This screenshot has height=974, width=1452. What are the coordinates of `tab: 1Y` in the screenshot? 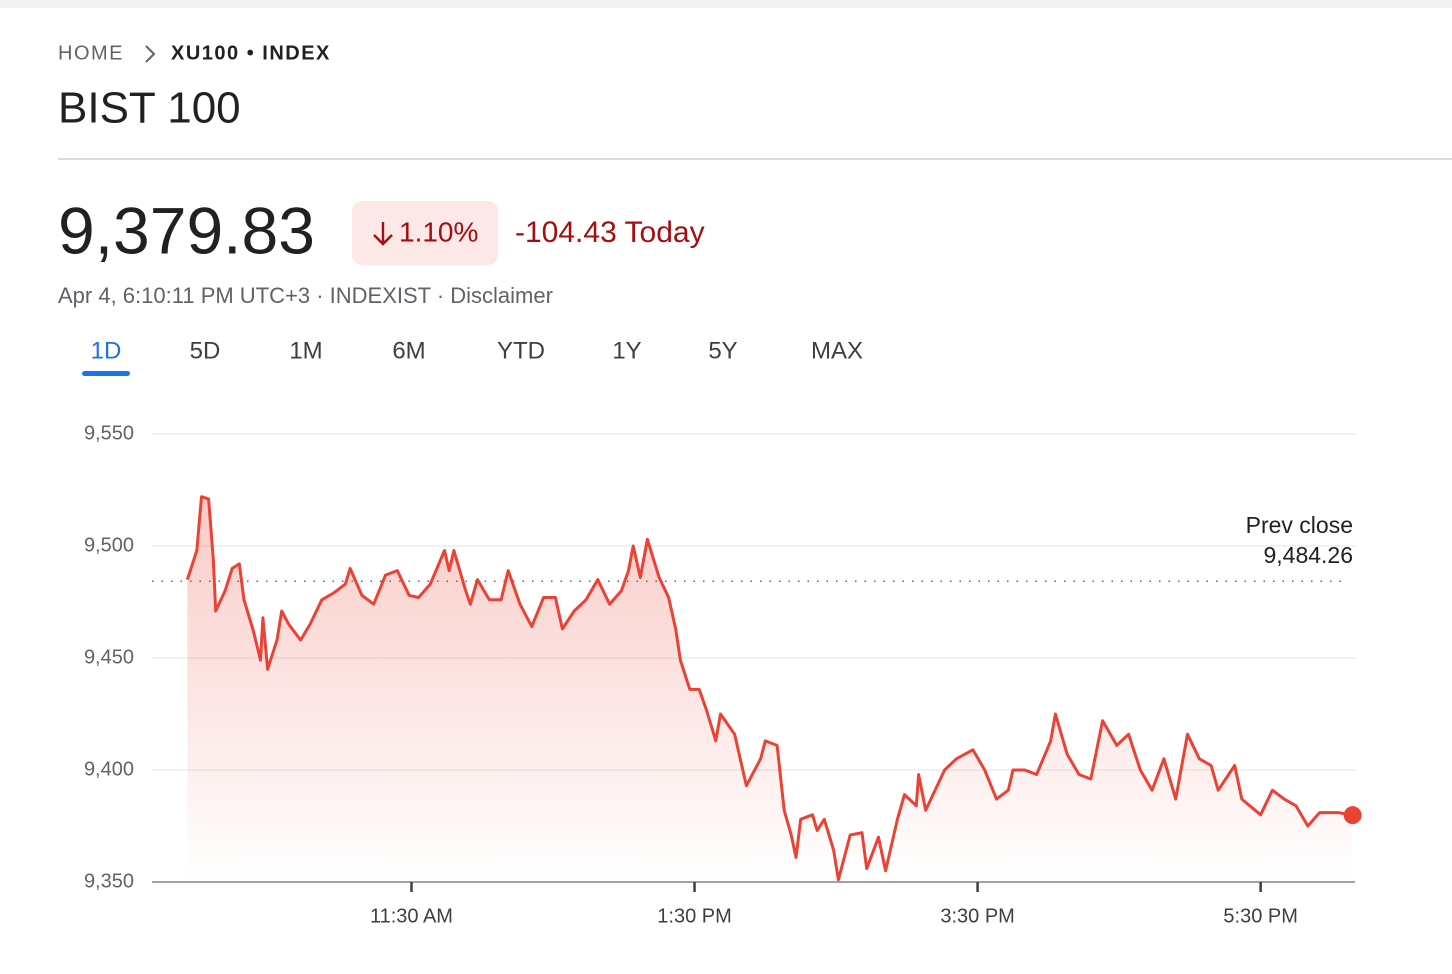 It's located at (626, 350).